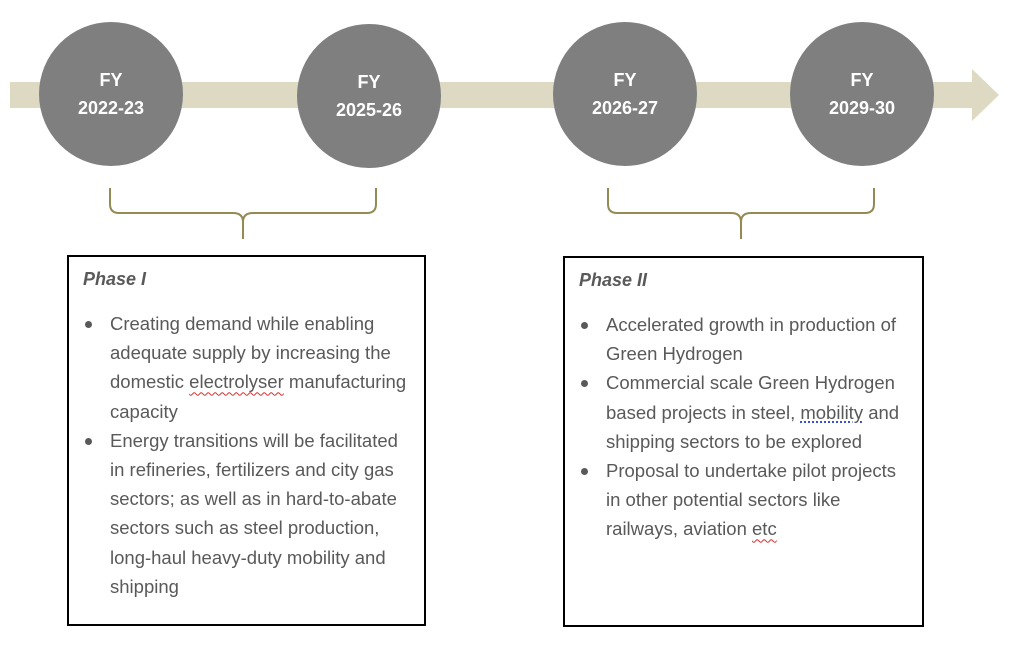  What do you see at coordinates (236, 382) in the screenshot?
I see `spellcheck-word: electrolyser` at bounding box center [236, 382].